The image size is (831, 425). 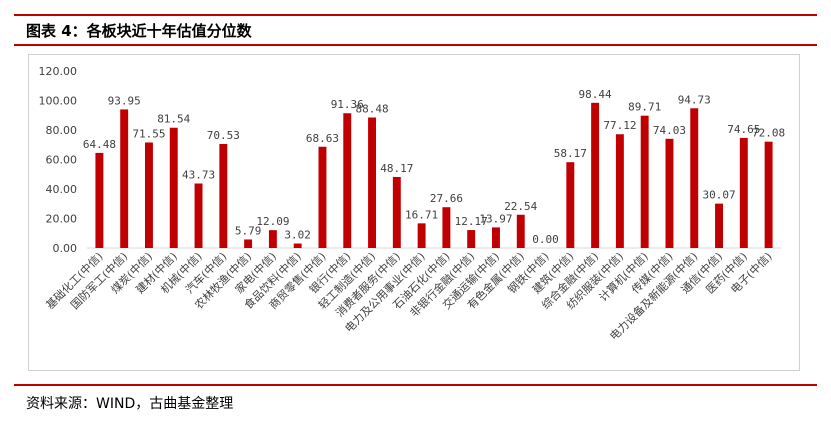 I want to click on data-label: 72.08, so click(x=768, y=133).